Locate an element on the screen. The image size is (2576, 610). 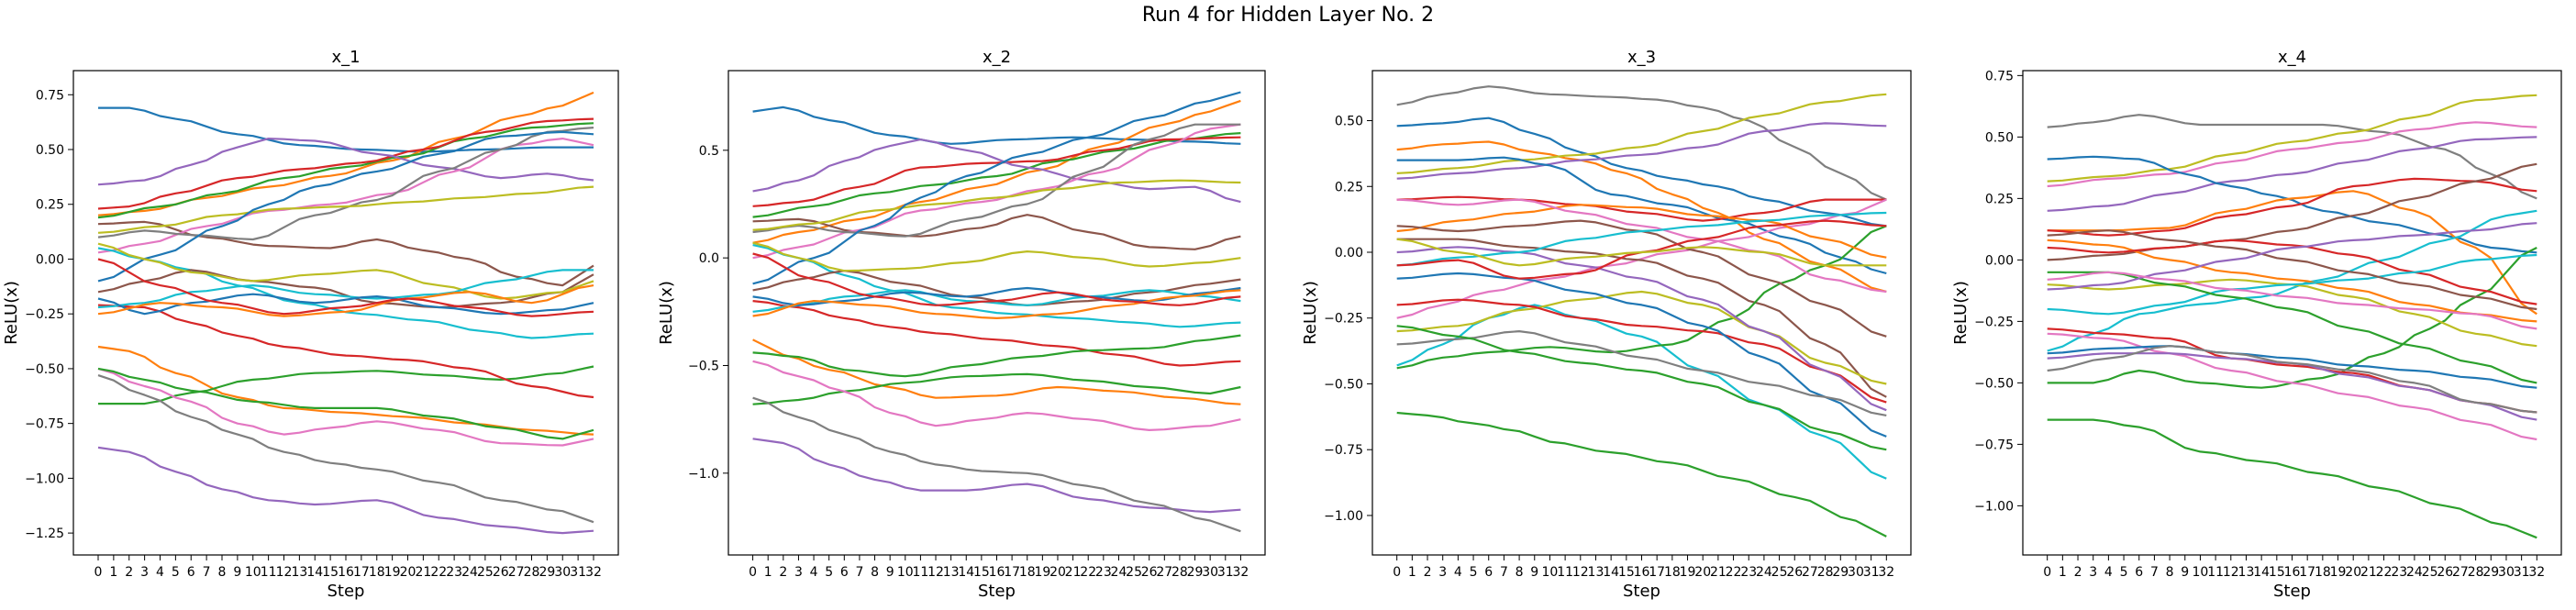
x-tick-label: 2 is located at coordinates (129, 572).